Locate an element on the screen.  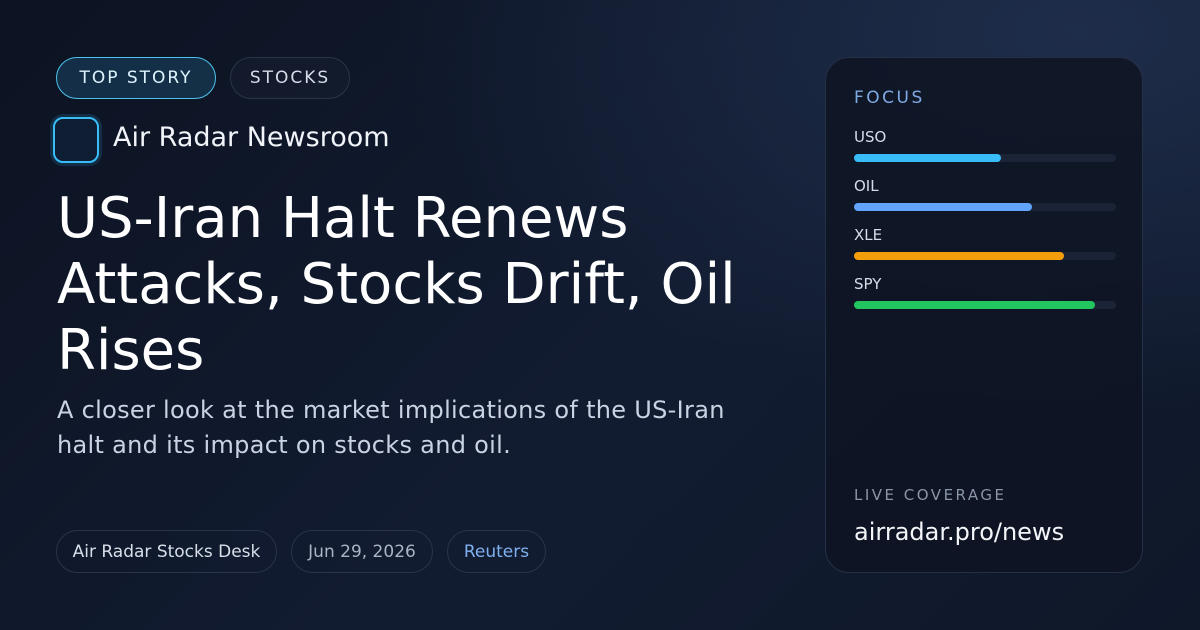
tag: STOCKS is located at coordinates (290, 78).